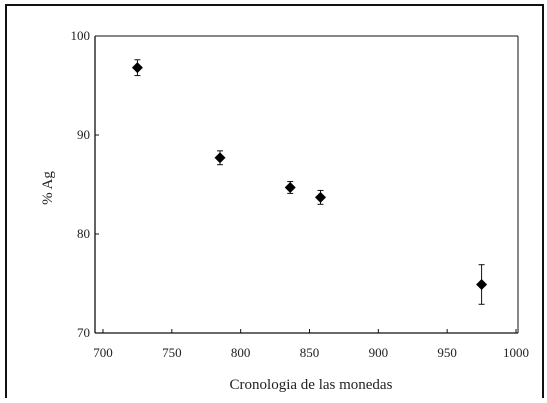 This screenshot has height=403, width=547. Describe the element at coordinates (311, 385) in the screenshot. I see `x-axis-title: Cronologia de las monedas` at that location.